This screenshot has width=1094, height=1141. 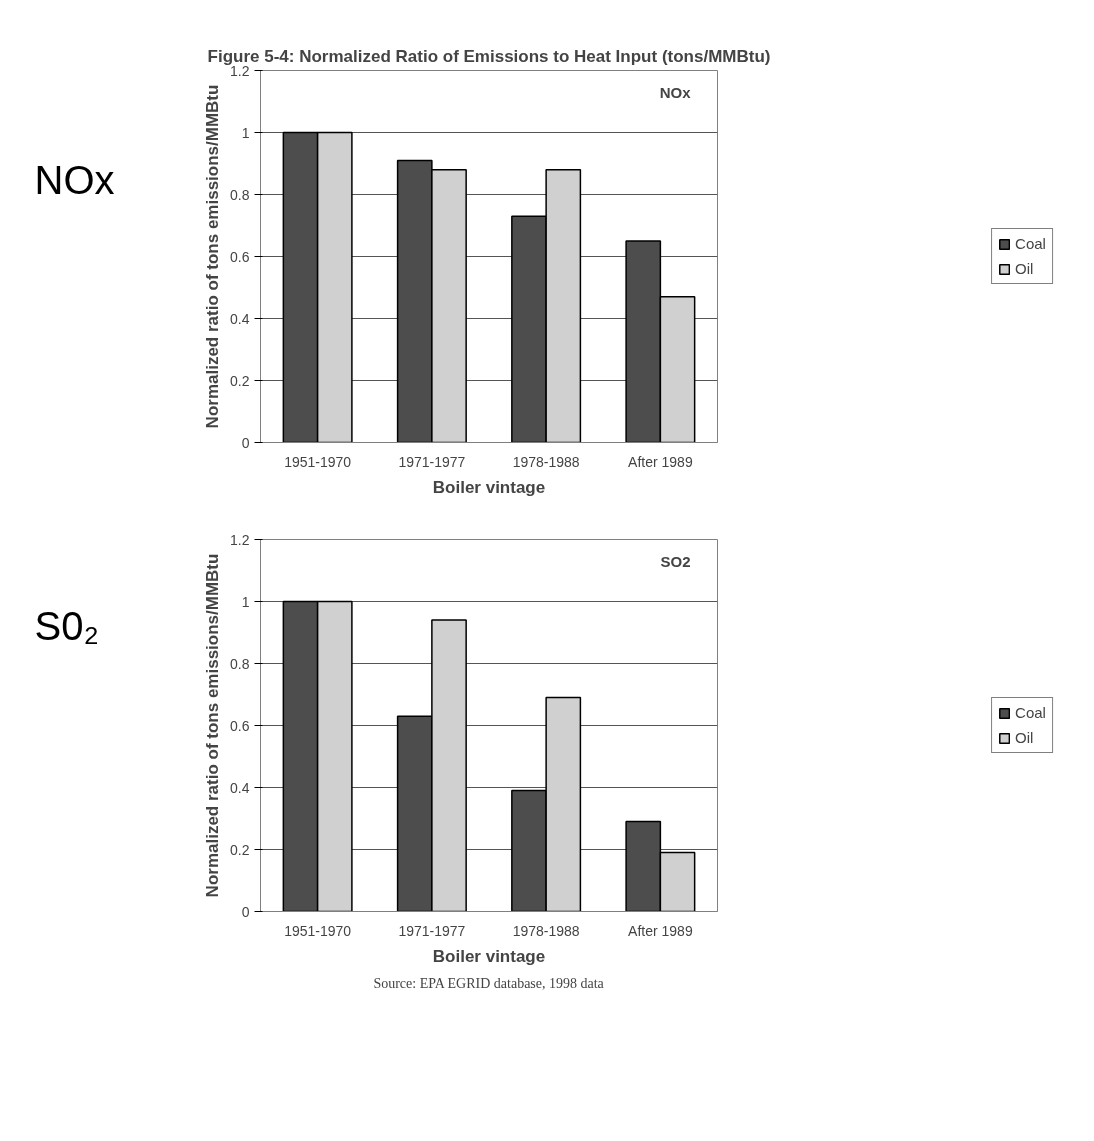 What do you see at coordinates (489, 983) in the screenshot?
I see `source-note: Source: EPA EGRID database, 1998 data` at bounding box center [489, 983].